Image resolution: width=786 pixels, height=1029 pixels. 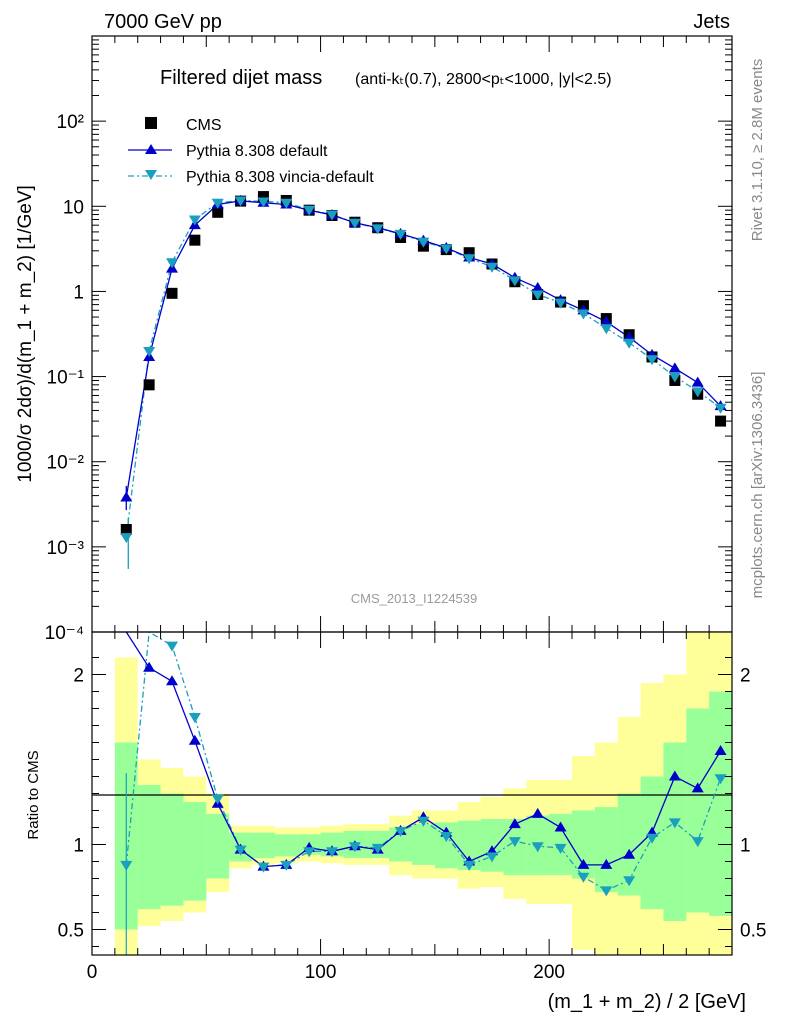 What do you see at coordinates (753, 931) in the screenshot?
I see `ratio-y-tick-label-right: 0.5` at bounding box center [753, 931].